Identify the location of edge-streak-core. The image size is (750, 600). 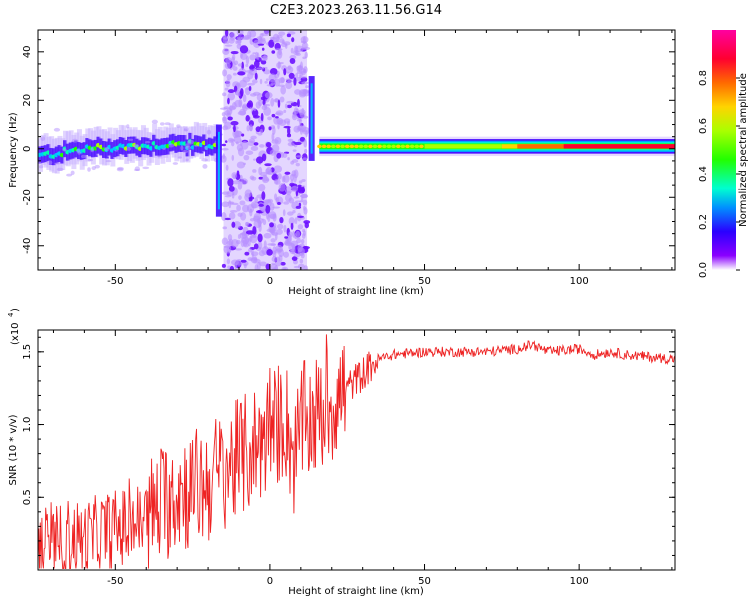
(218, 170).